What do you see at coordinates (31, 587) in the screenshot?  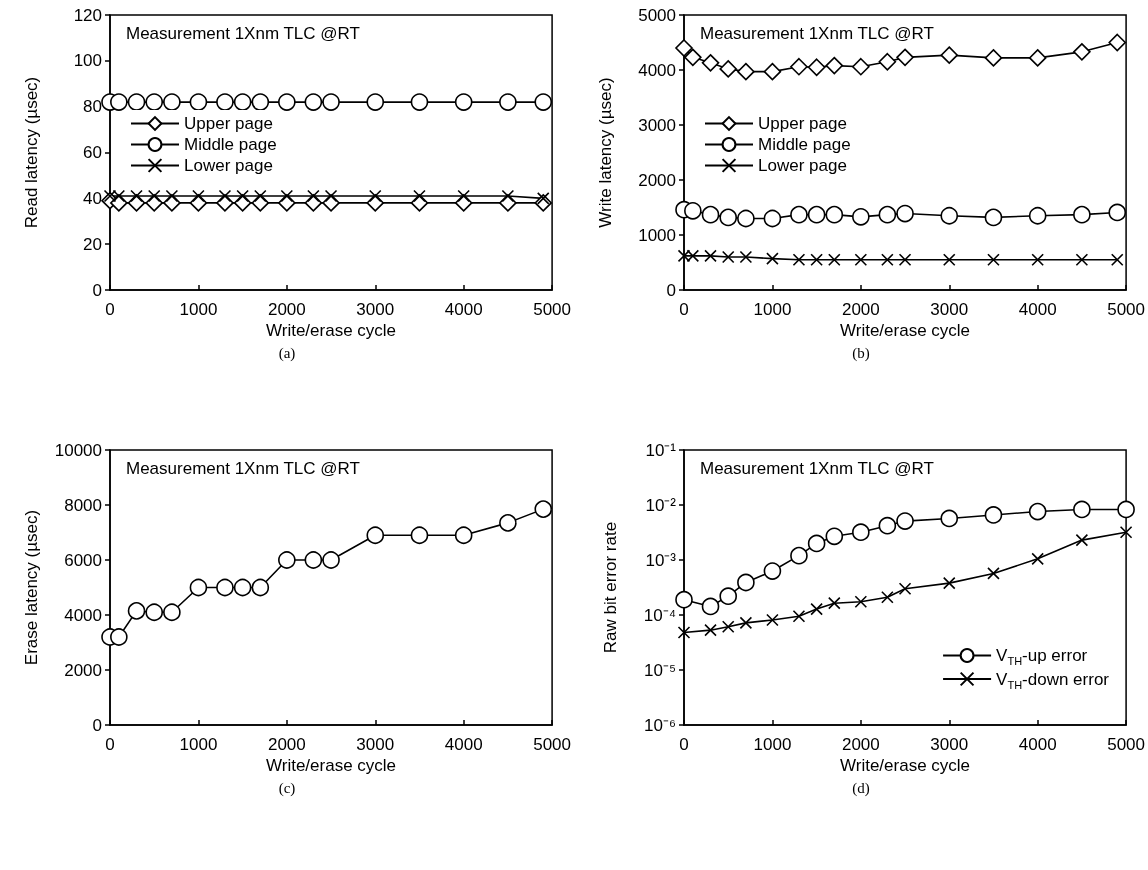 I see `y-axis-title: Erase latency (µsec)` at bounding box center [31, 587].